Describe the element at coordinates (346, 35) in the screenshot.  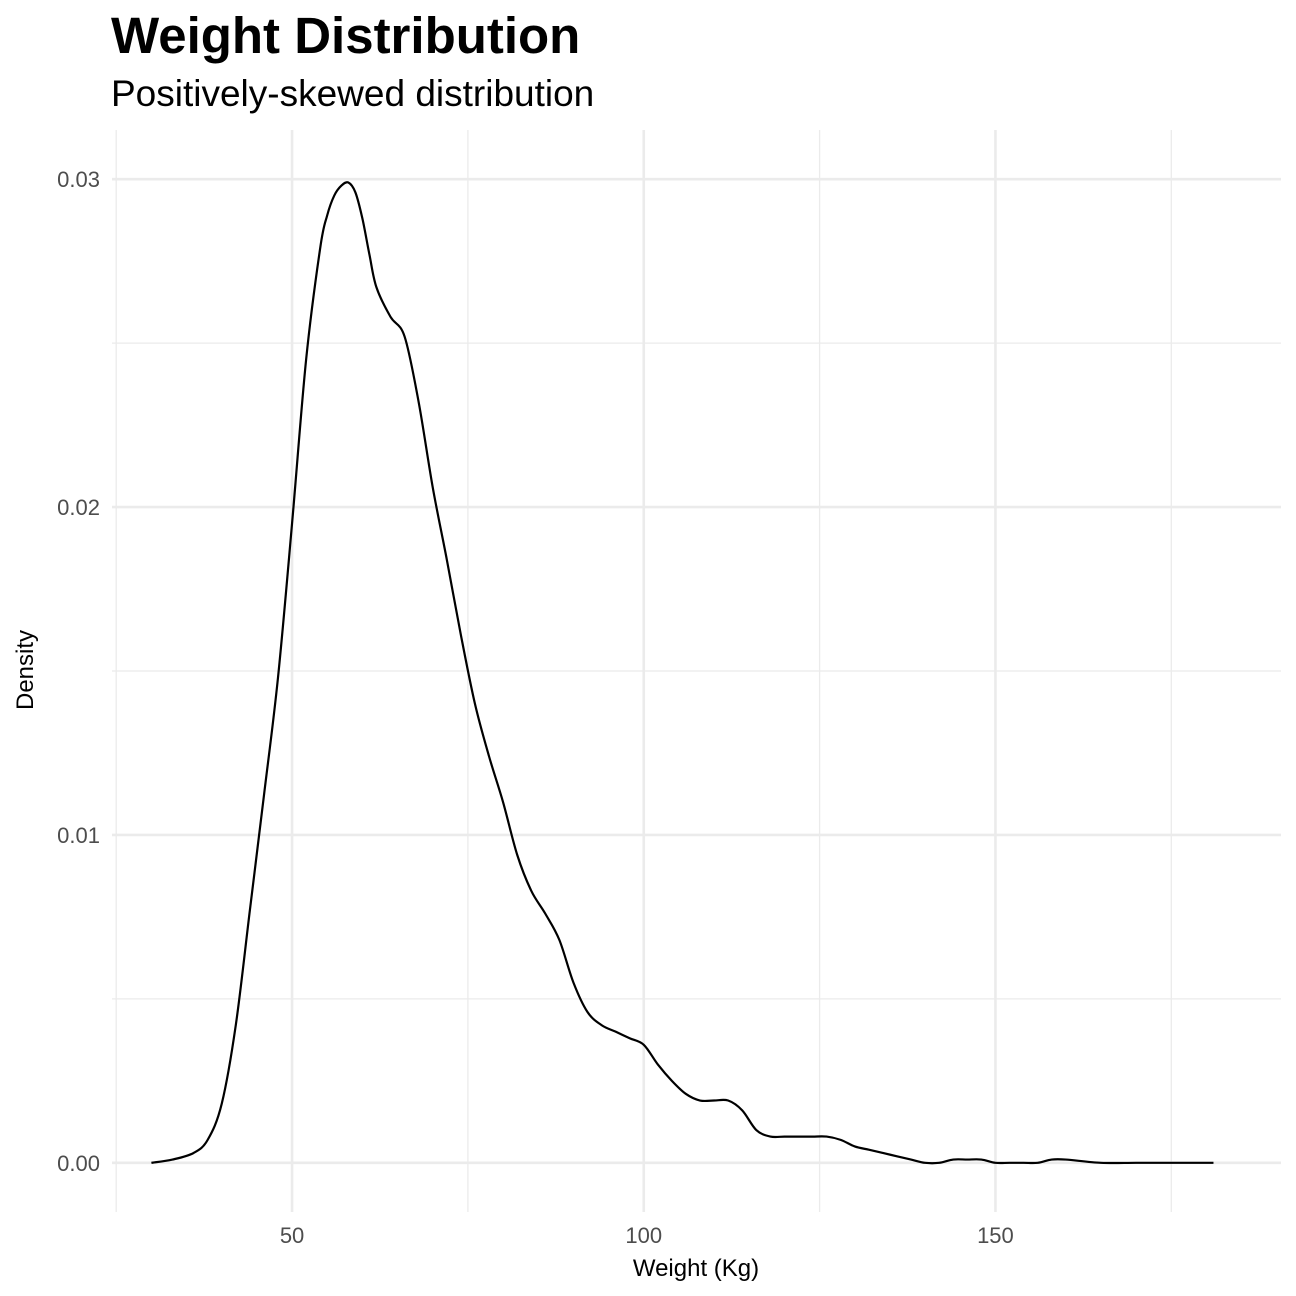
I see `chart-title: Weight Distribution` at that location.